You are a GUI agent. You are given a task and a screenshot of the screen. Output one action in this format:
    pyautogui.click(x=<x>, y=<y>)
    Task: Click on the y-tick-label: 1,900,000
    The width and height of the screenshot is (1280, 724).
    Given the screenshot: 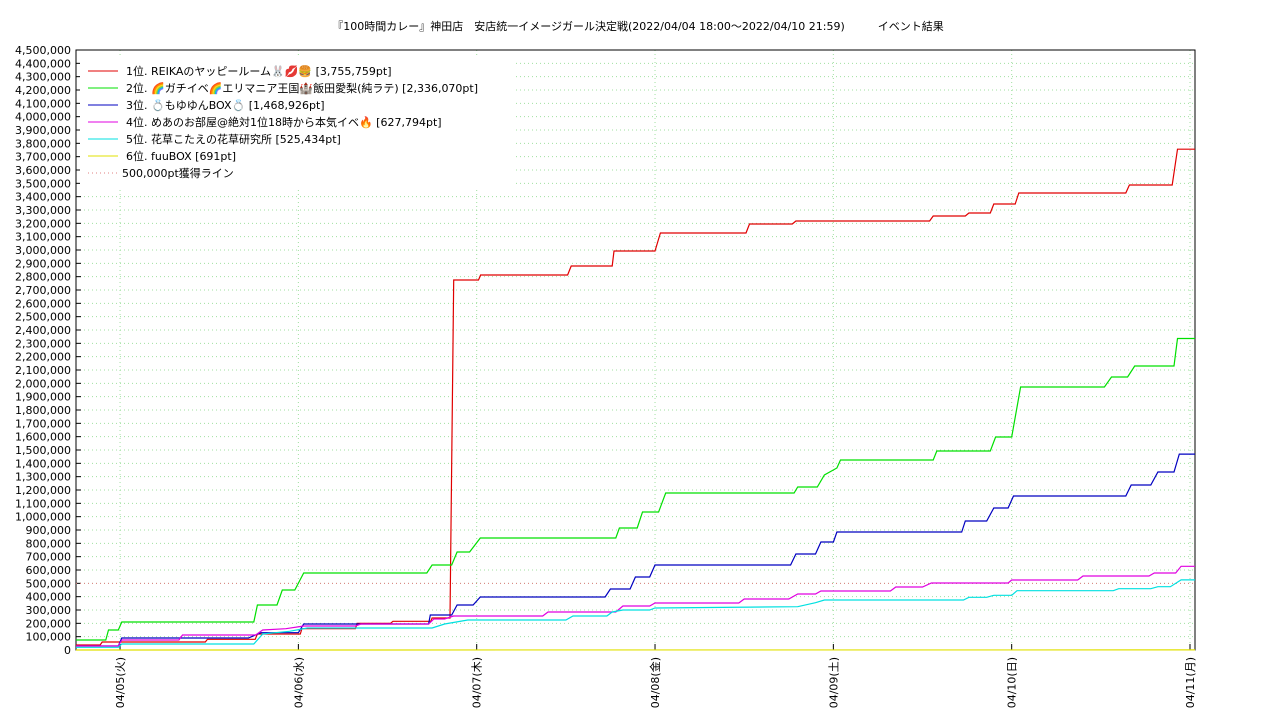 What is the action you would take?
    pyautogui.click(x=43, y=397)
    